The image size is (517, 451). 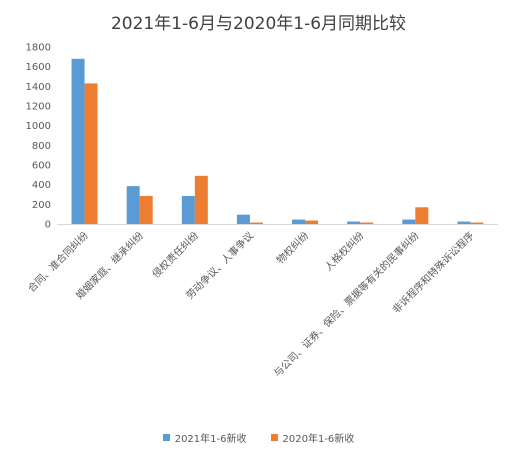 I want to click on y-tick-label: 600, so click(x=41, y=166).